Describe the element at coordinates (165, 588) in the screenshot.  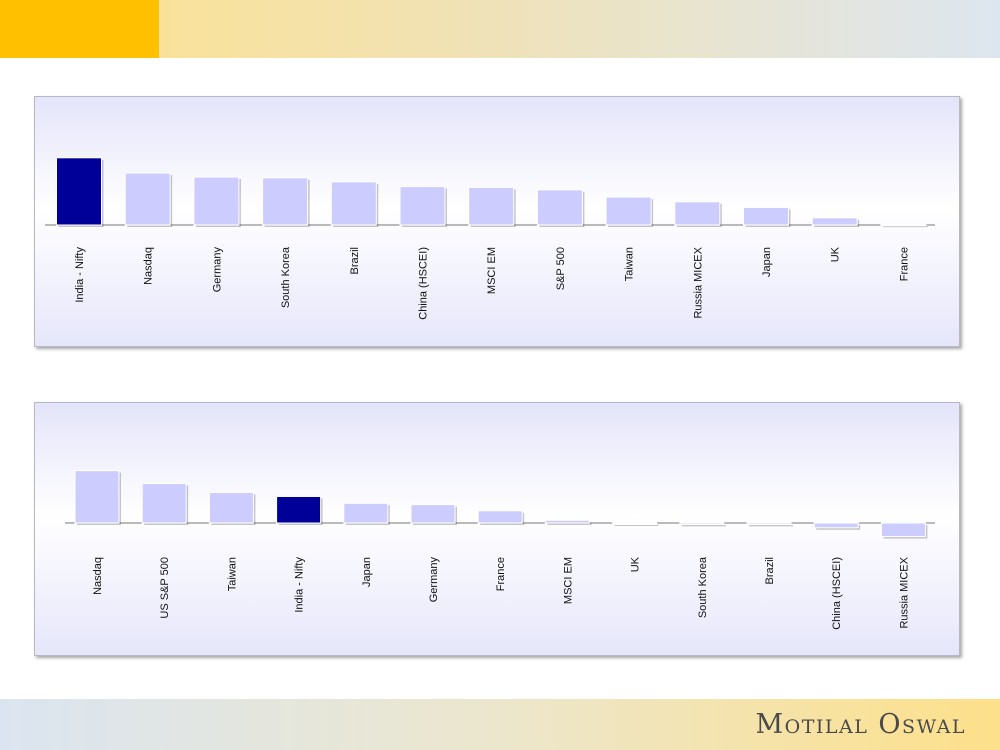
I see `tick-label-us-s-p-500: US S&P 500` at that location.